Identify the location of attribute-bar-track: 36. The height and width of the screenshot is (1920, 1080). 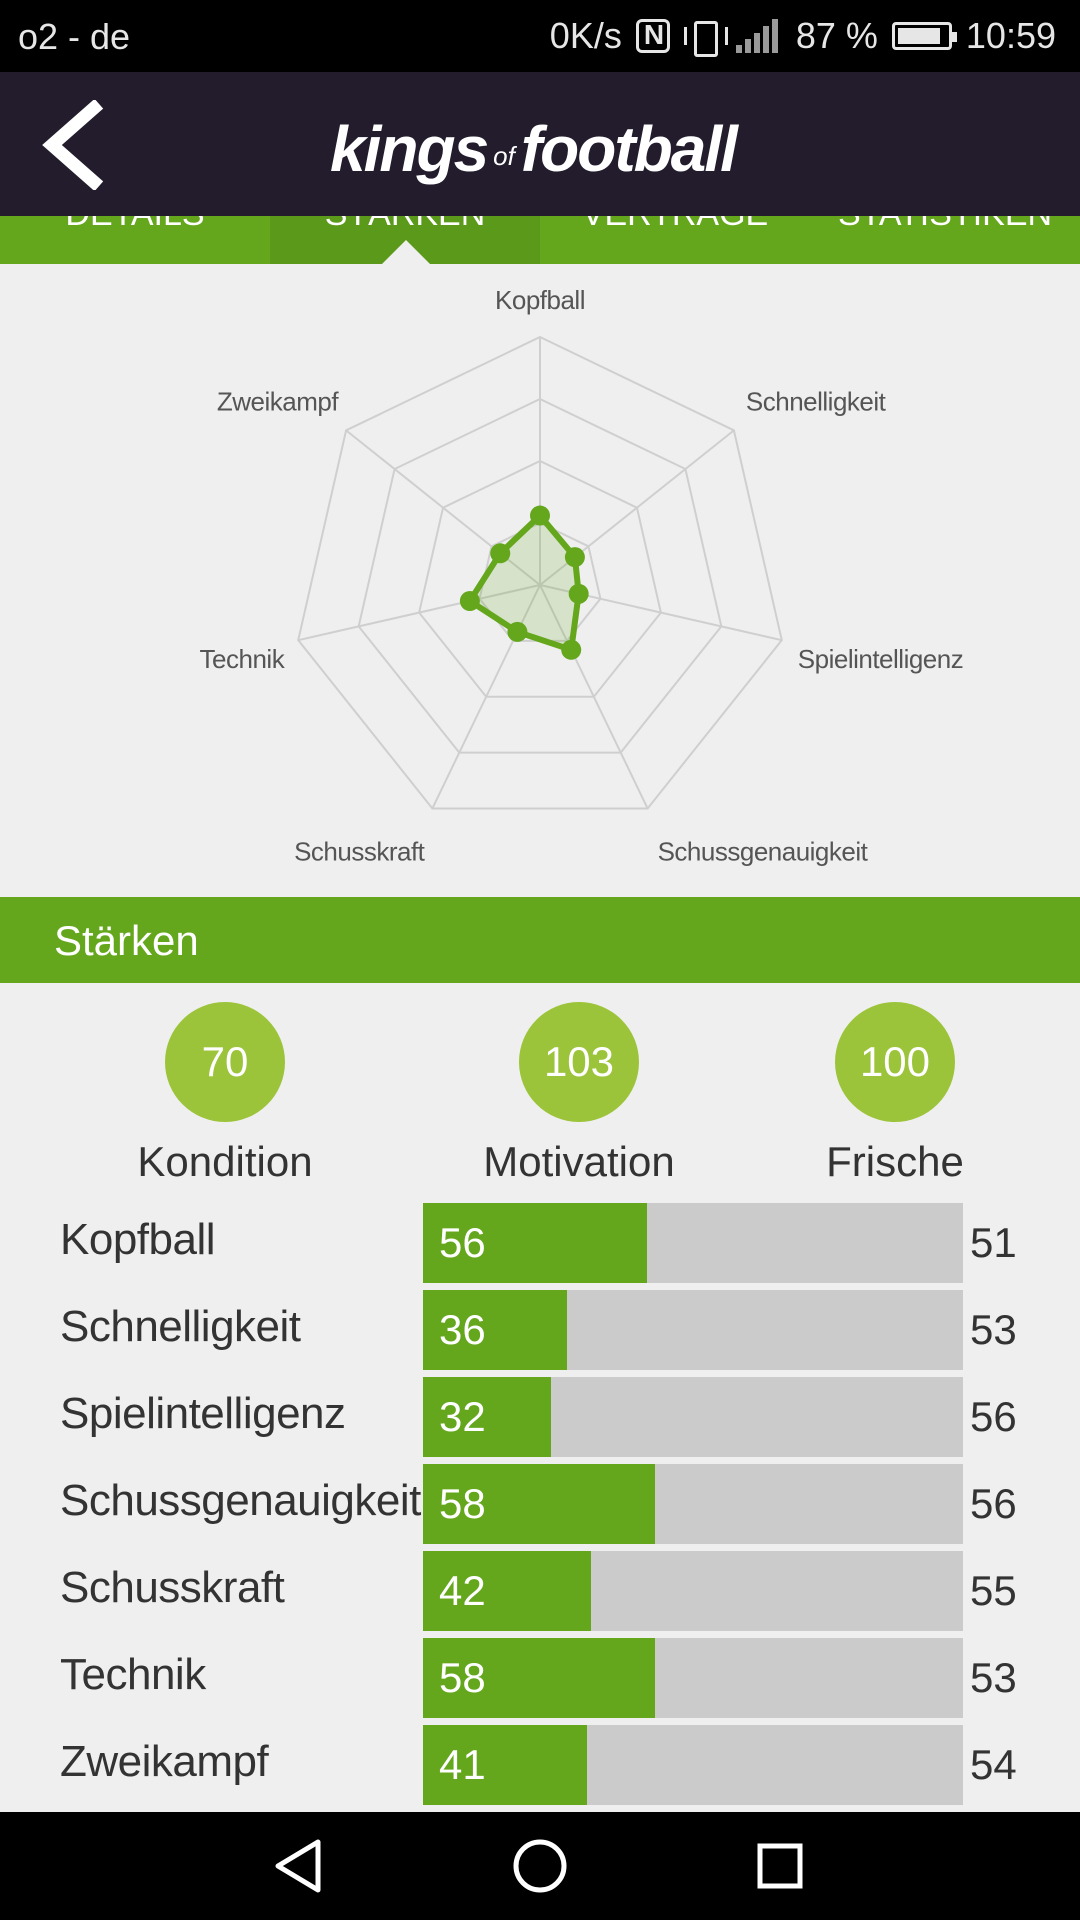
(693, 1330).